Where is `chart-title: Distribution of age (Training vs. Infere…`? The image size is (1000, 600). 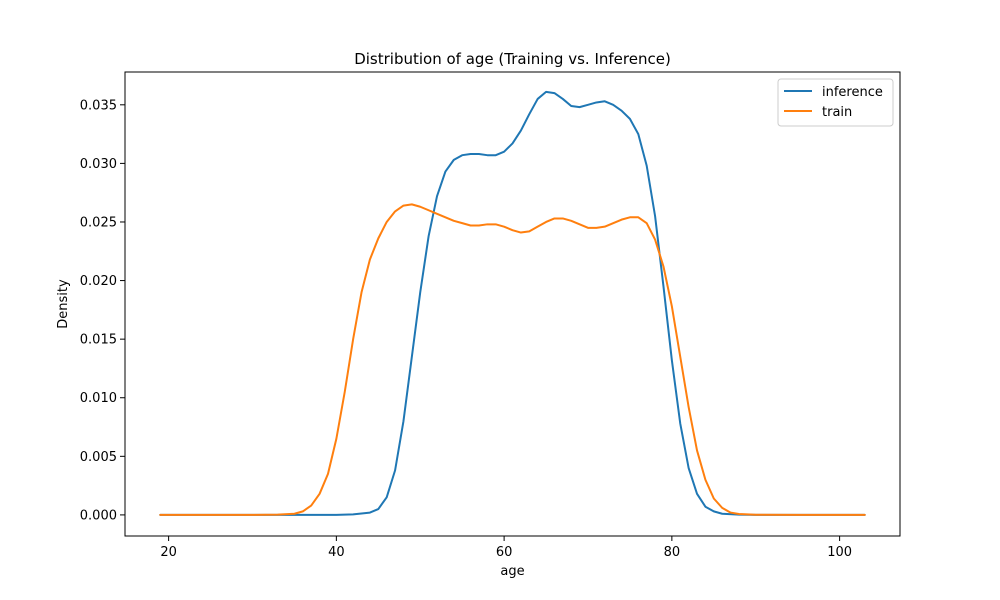 chart-title: Distribution of age (Training vs. Infere… is located at coordinates (512, 59).